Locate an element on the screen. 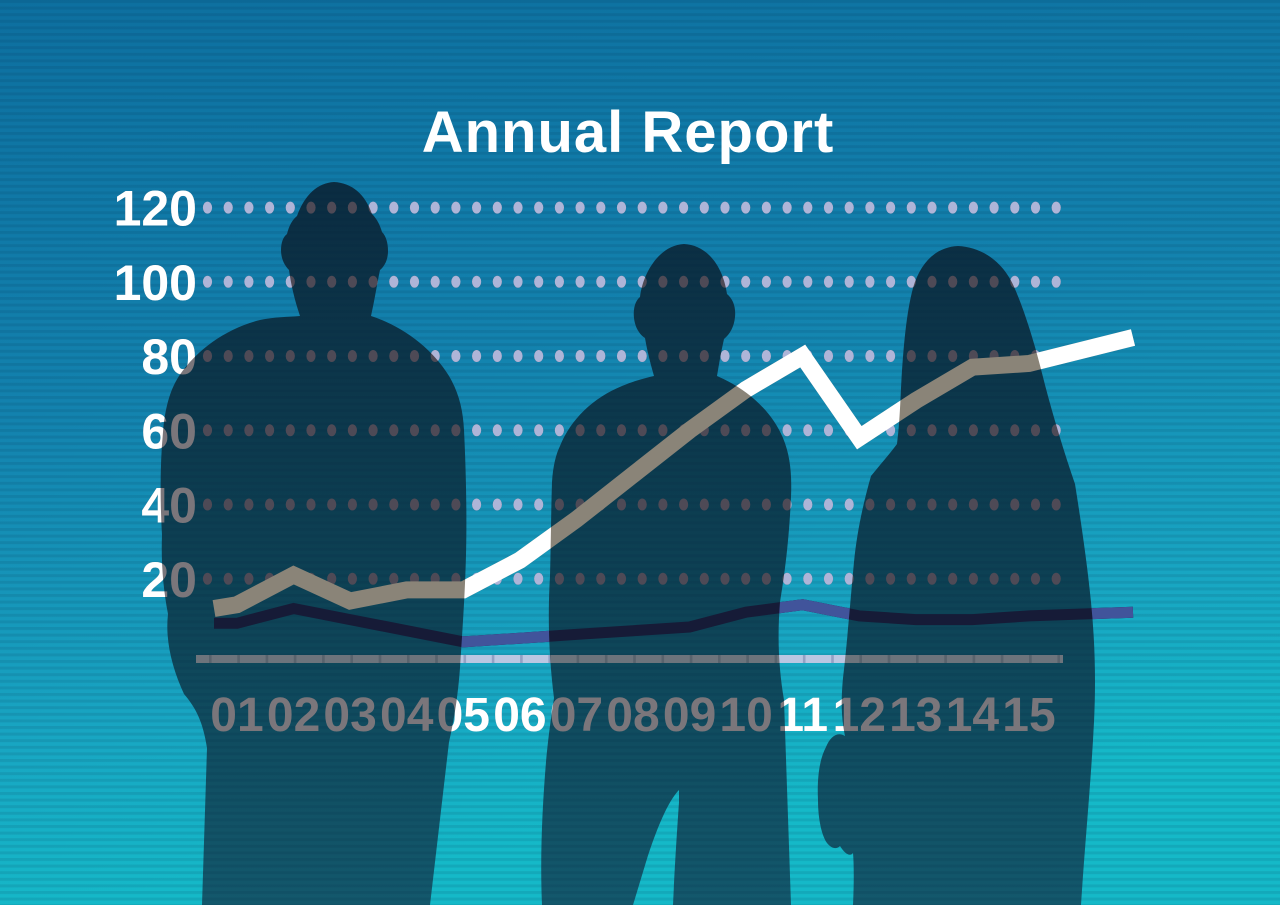 The width and height of the screenshot is (1280, 905). x-axis-label: 05 is located at coordinates (463, 715).